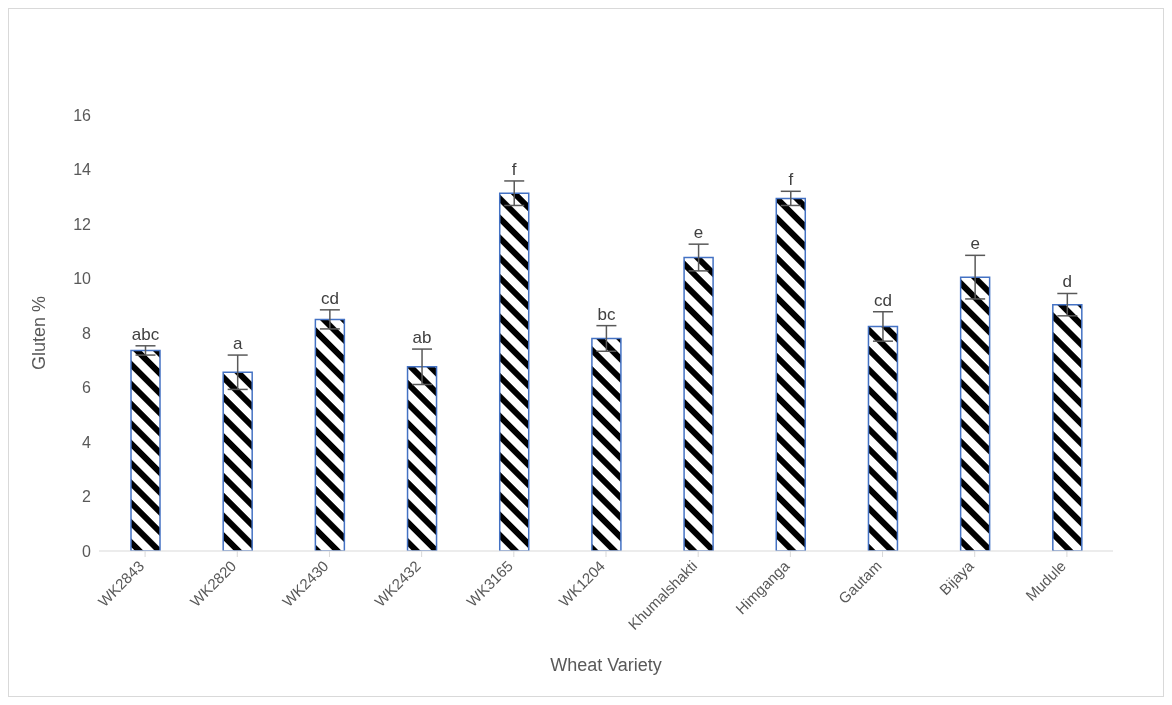 Image resolution: width=1172 pixels, height=705 pixels. What do you see at coordinates (145, 334) in the screenshot?
I see `data-label: abc` at bounding box center [145, 334].